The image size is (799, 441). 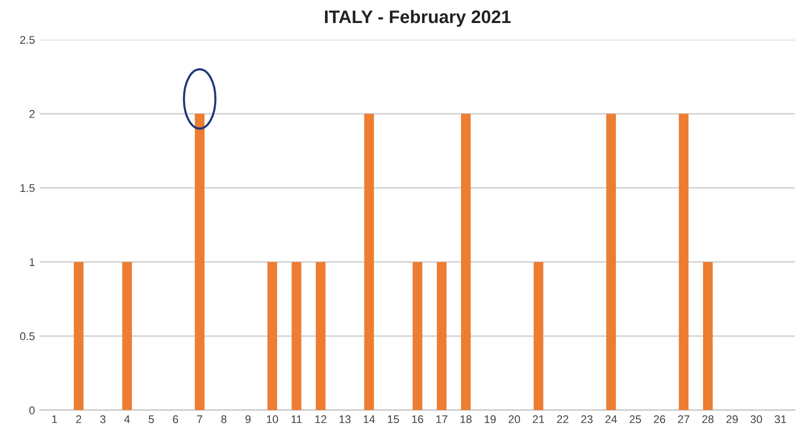 I want to click on x-tick-label: 10, so click(x=272, y=419).